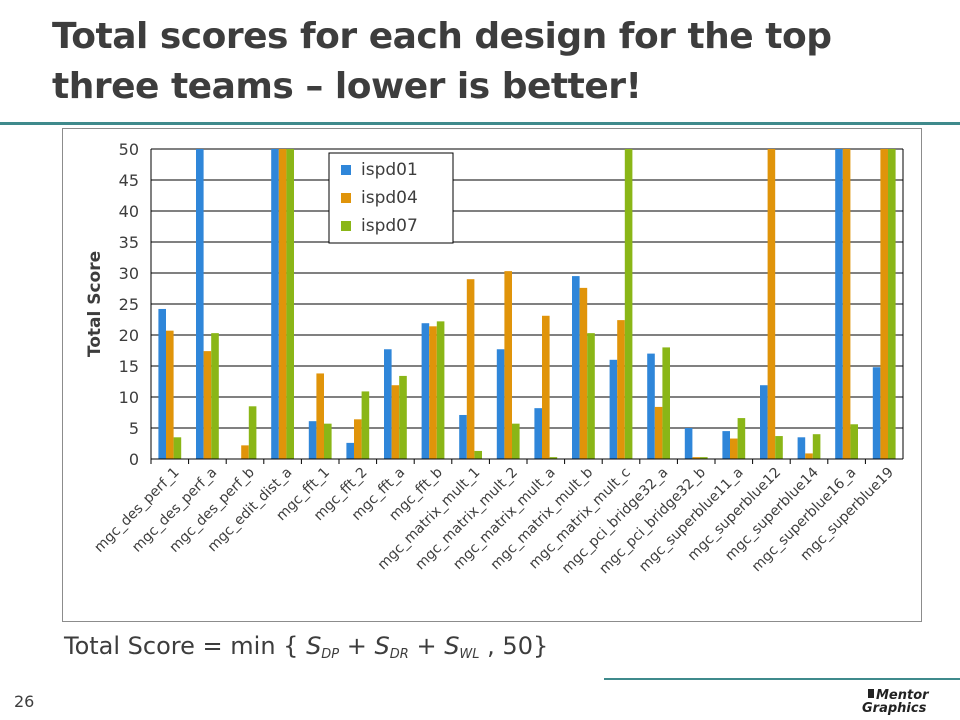 The height and width of the screenshot is (720, 960). What do you see at coordinates (514, 646) in the screenshot?
I see `formula-tail: , 50}` at bounding box center [514, 646].